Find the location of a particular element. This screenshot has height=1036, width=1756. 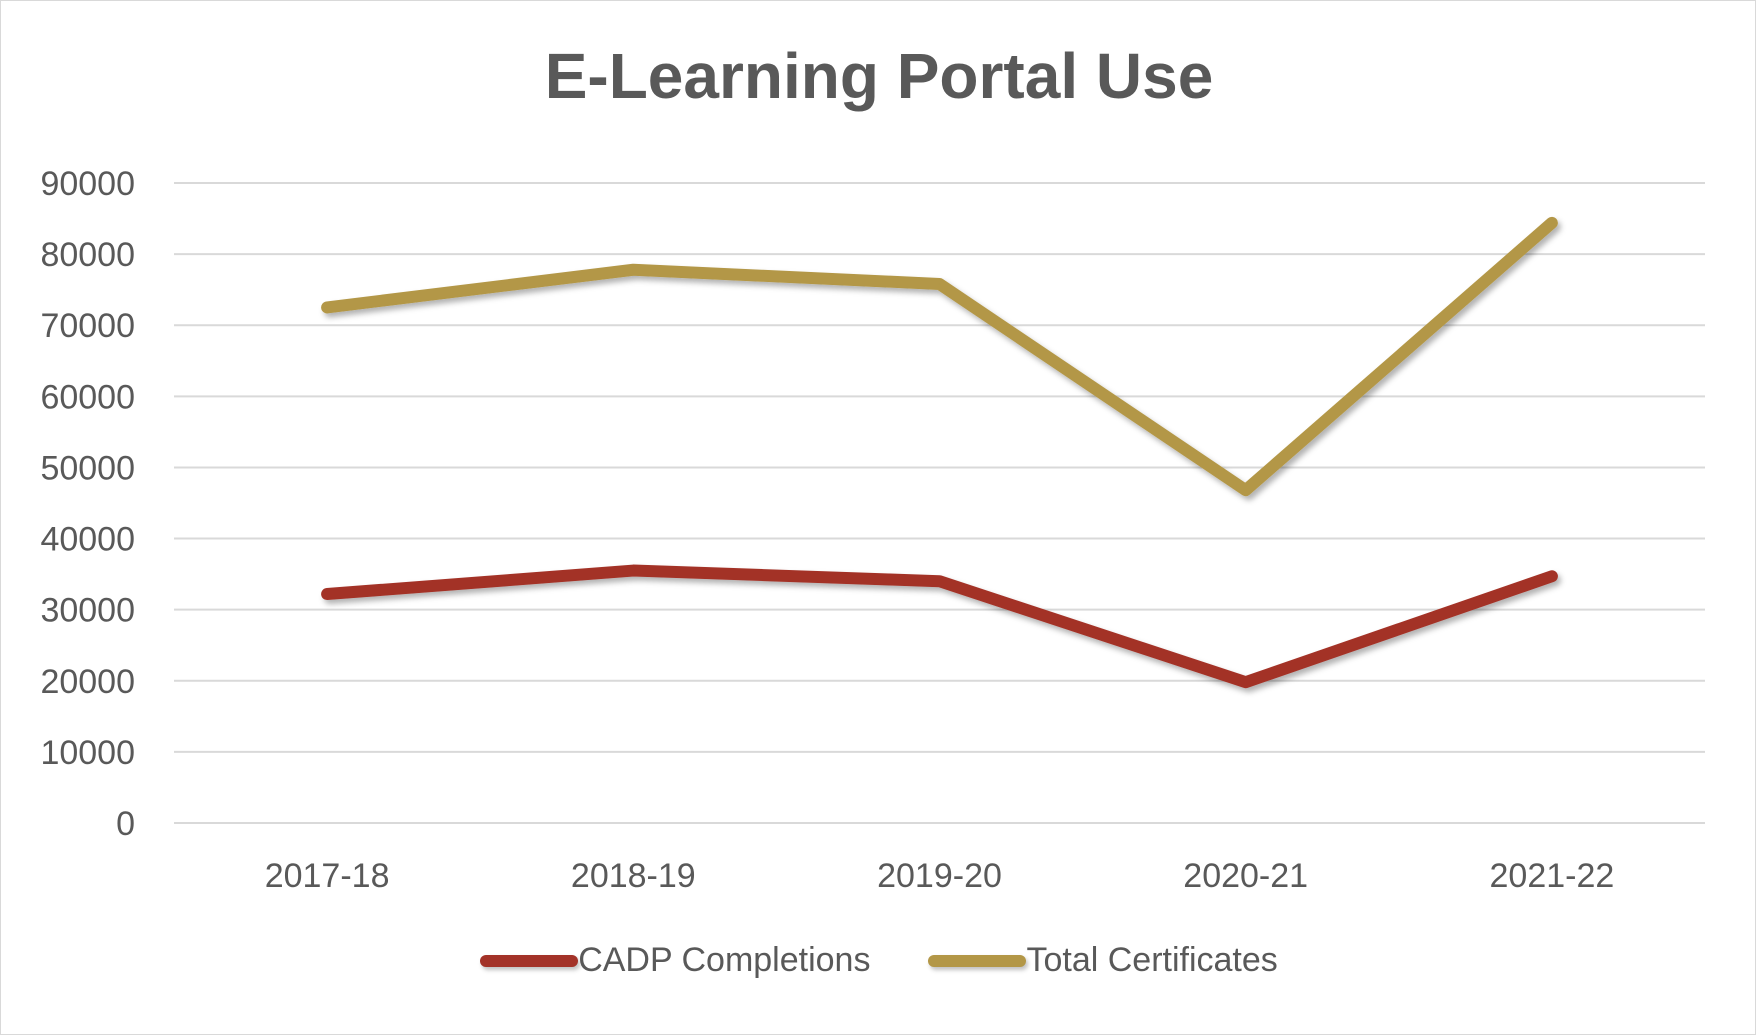

legend-item-cadp: CADP Completions is located at coordinates (675, 960).